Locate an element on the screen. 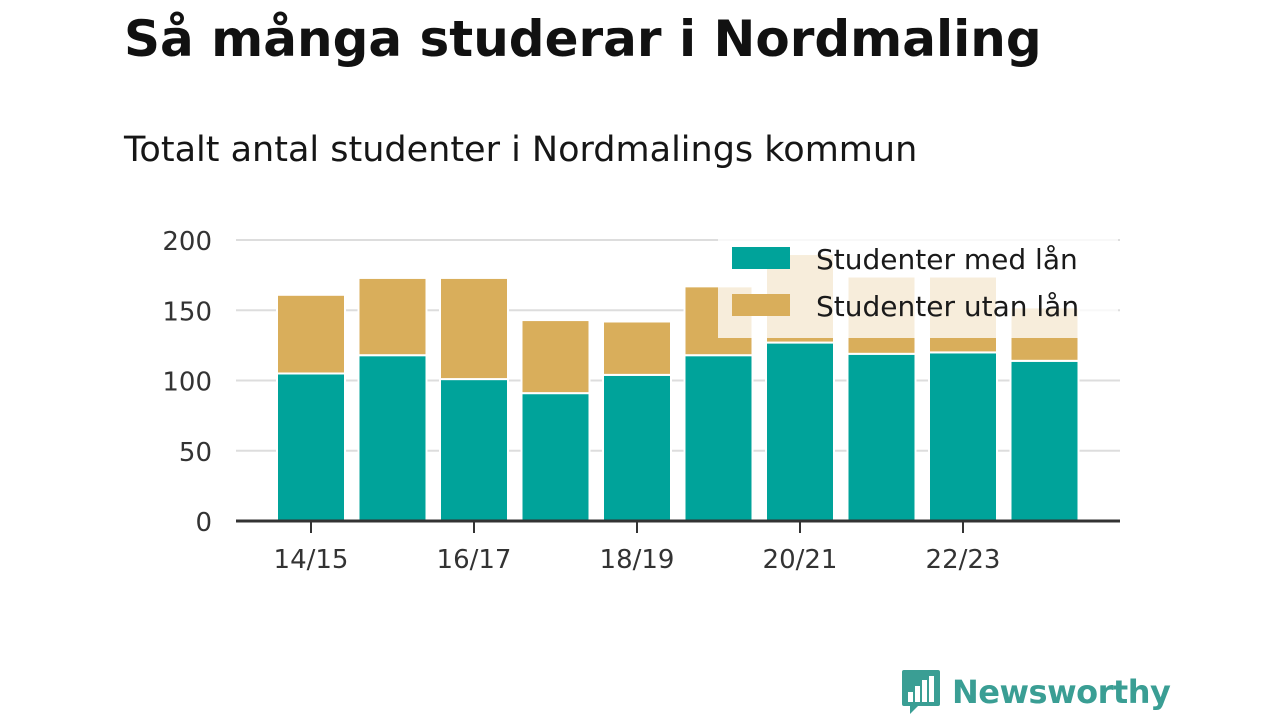 This screenshot has width=1280, height=720. y-tick-label: 200 is located at coordinates (187, 242).